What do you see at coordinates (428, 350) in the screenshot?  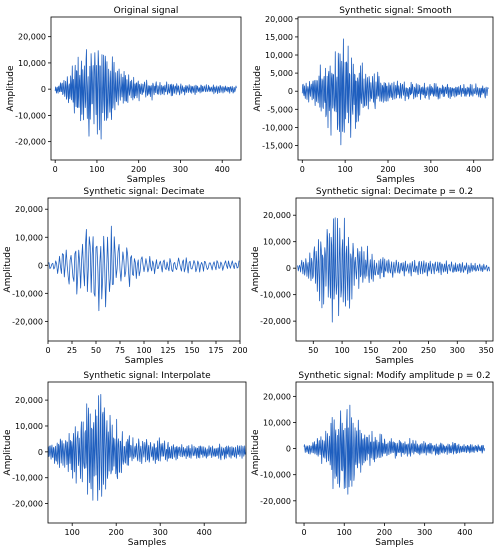 I see `x-tick-label: 250` at bounding box center [428, 350].